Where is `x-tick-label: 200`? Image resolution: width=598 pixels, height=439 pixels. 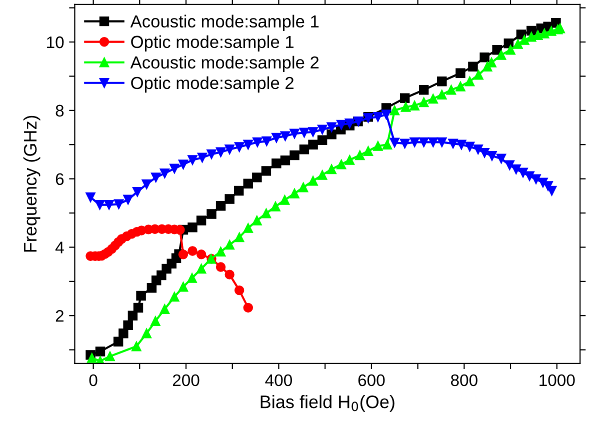
x-tick-label: 200 is located at coordinates (186, 380).